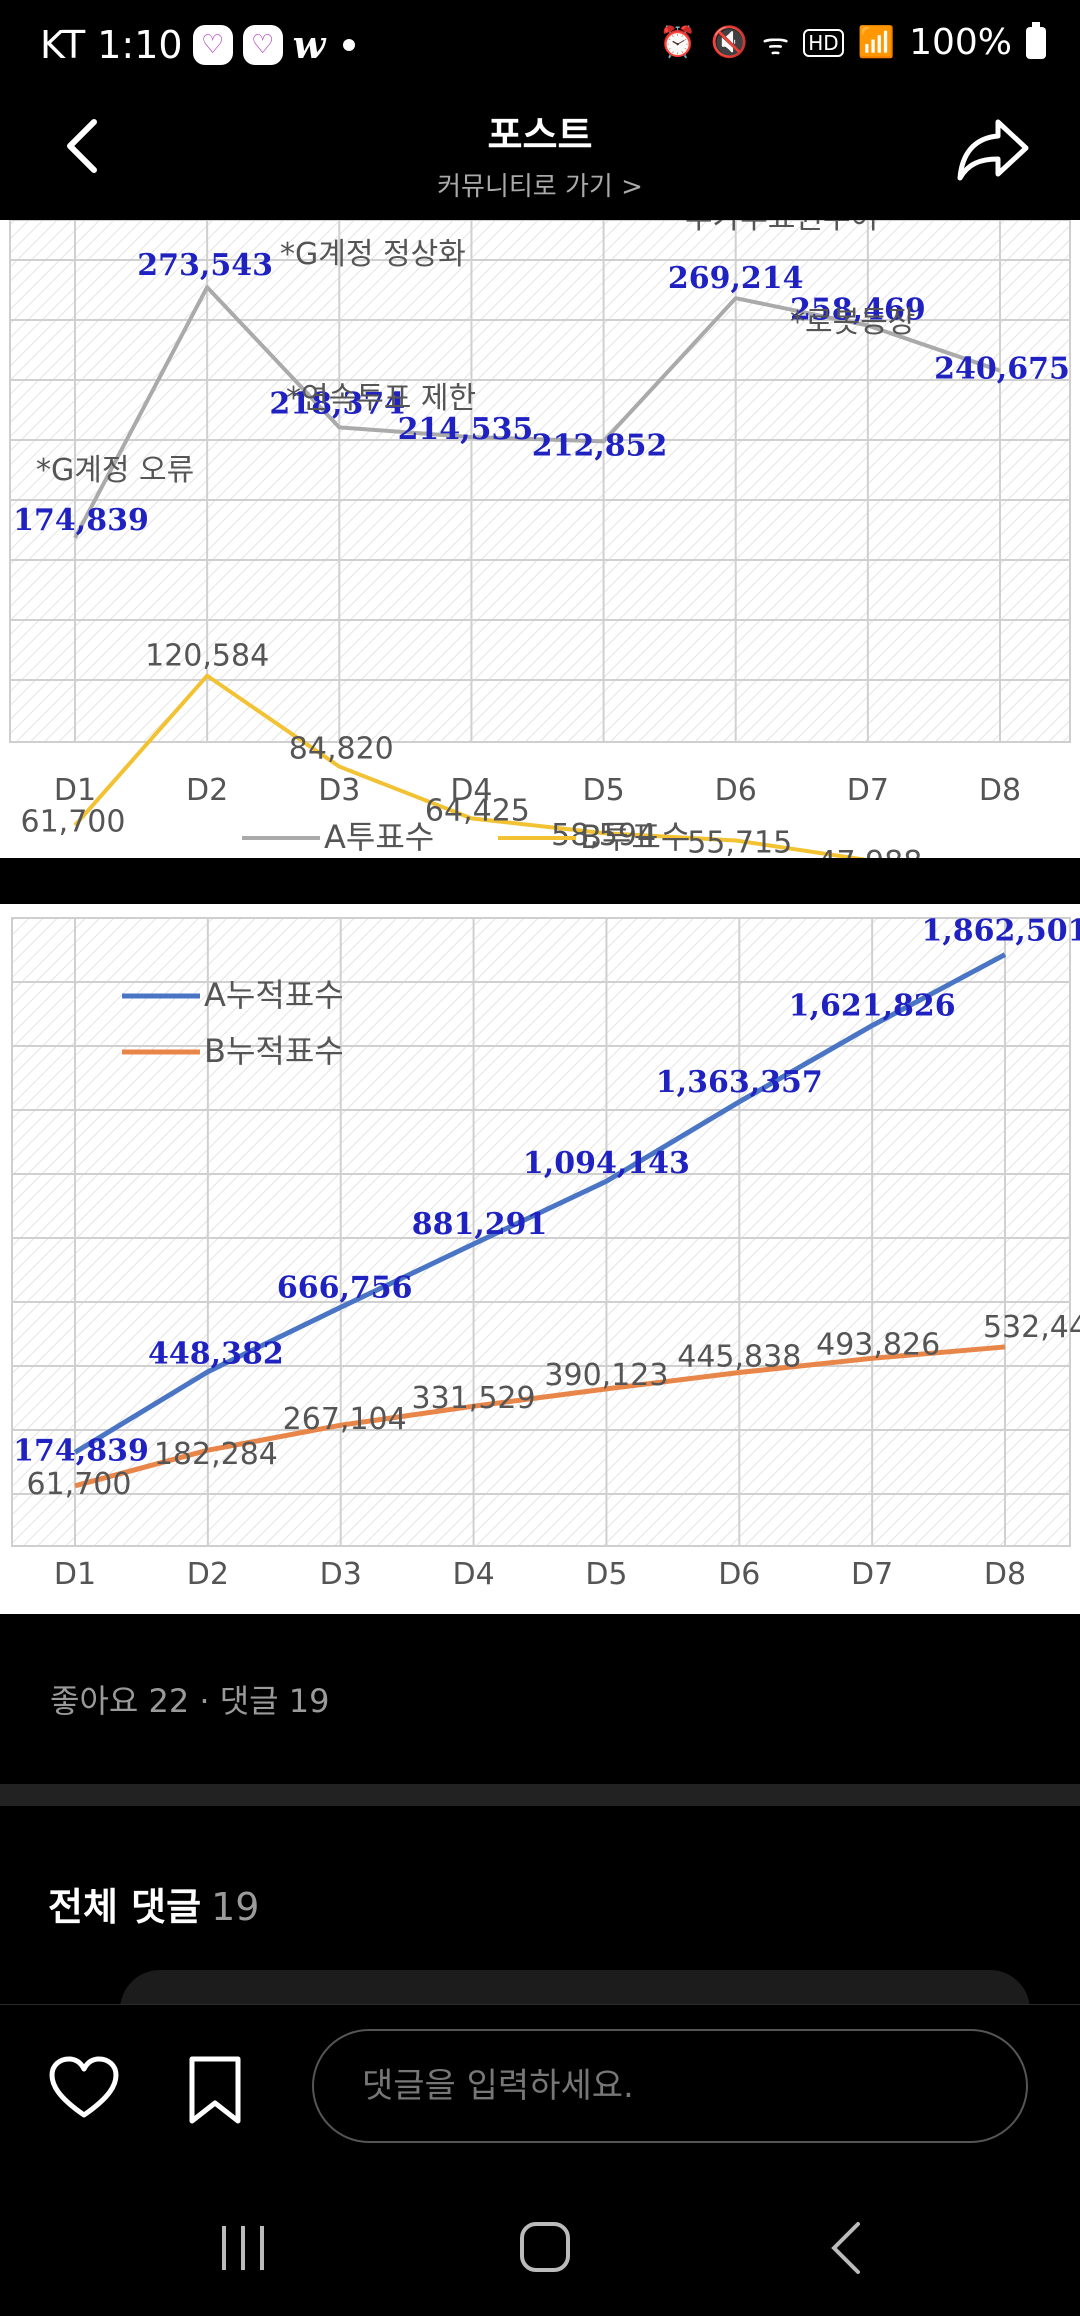 The image size is (1080, 2316). What do you see at coordinates (775, 44) in the screenshot?
I see `wifi-icon: ᯤ` at bounding box center [775, 44].